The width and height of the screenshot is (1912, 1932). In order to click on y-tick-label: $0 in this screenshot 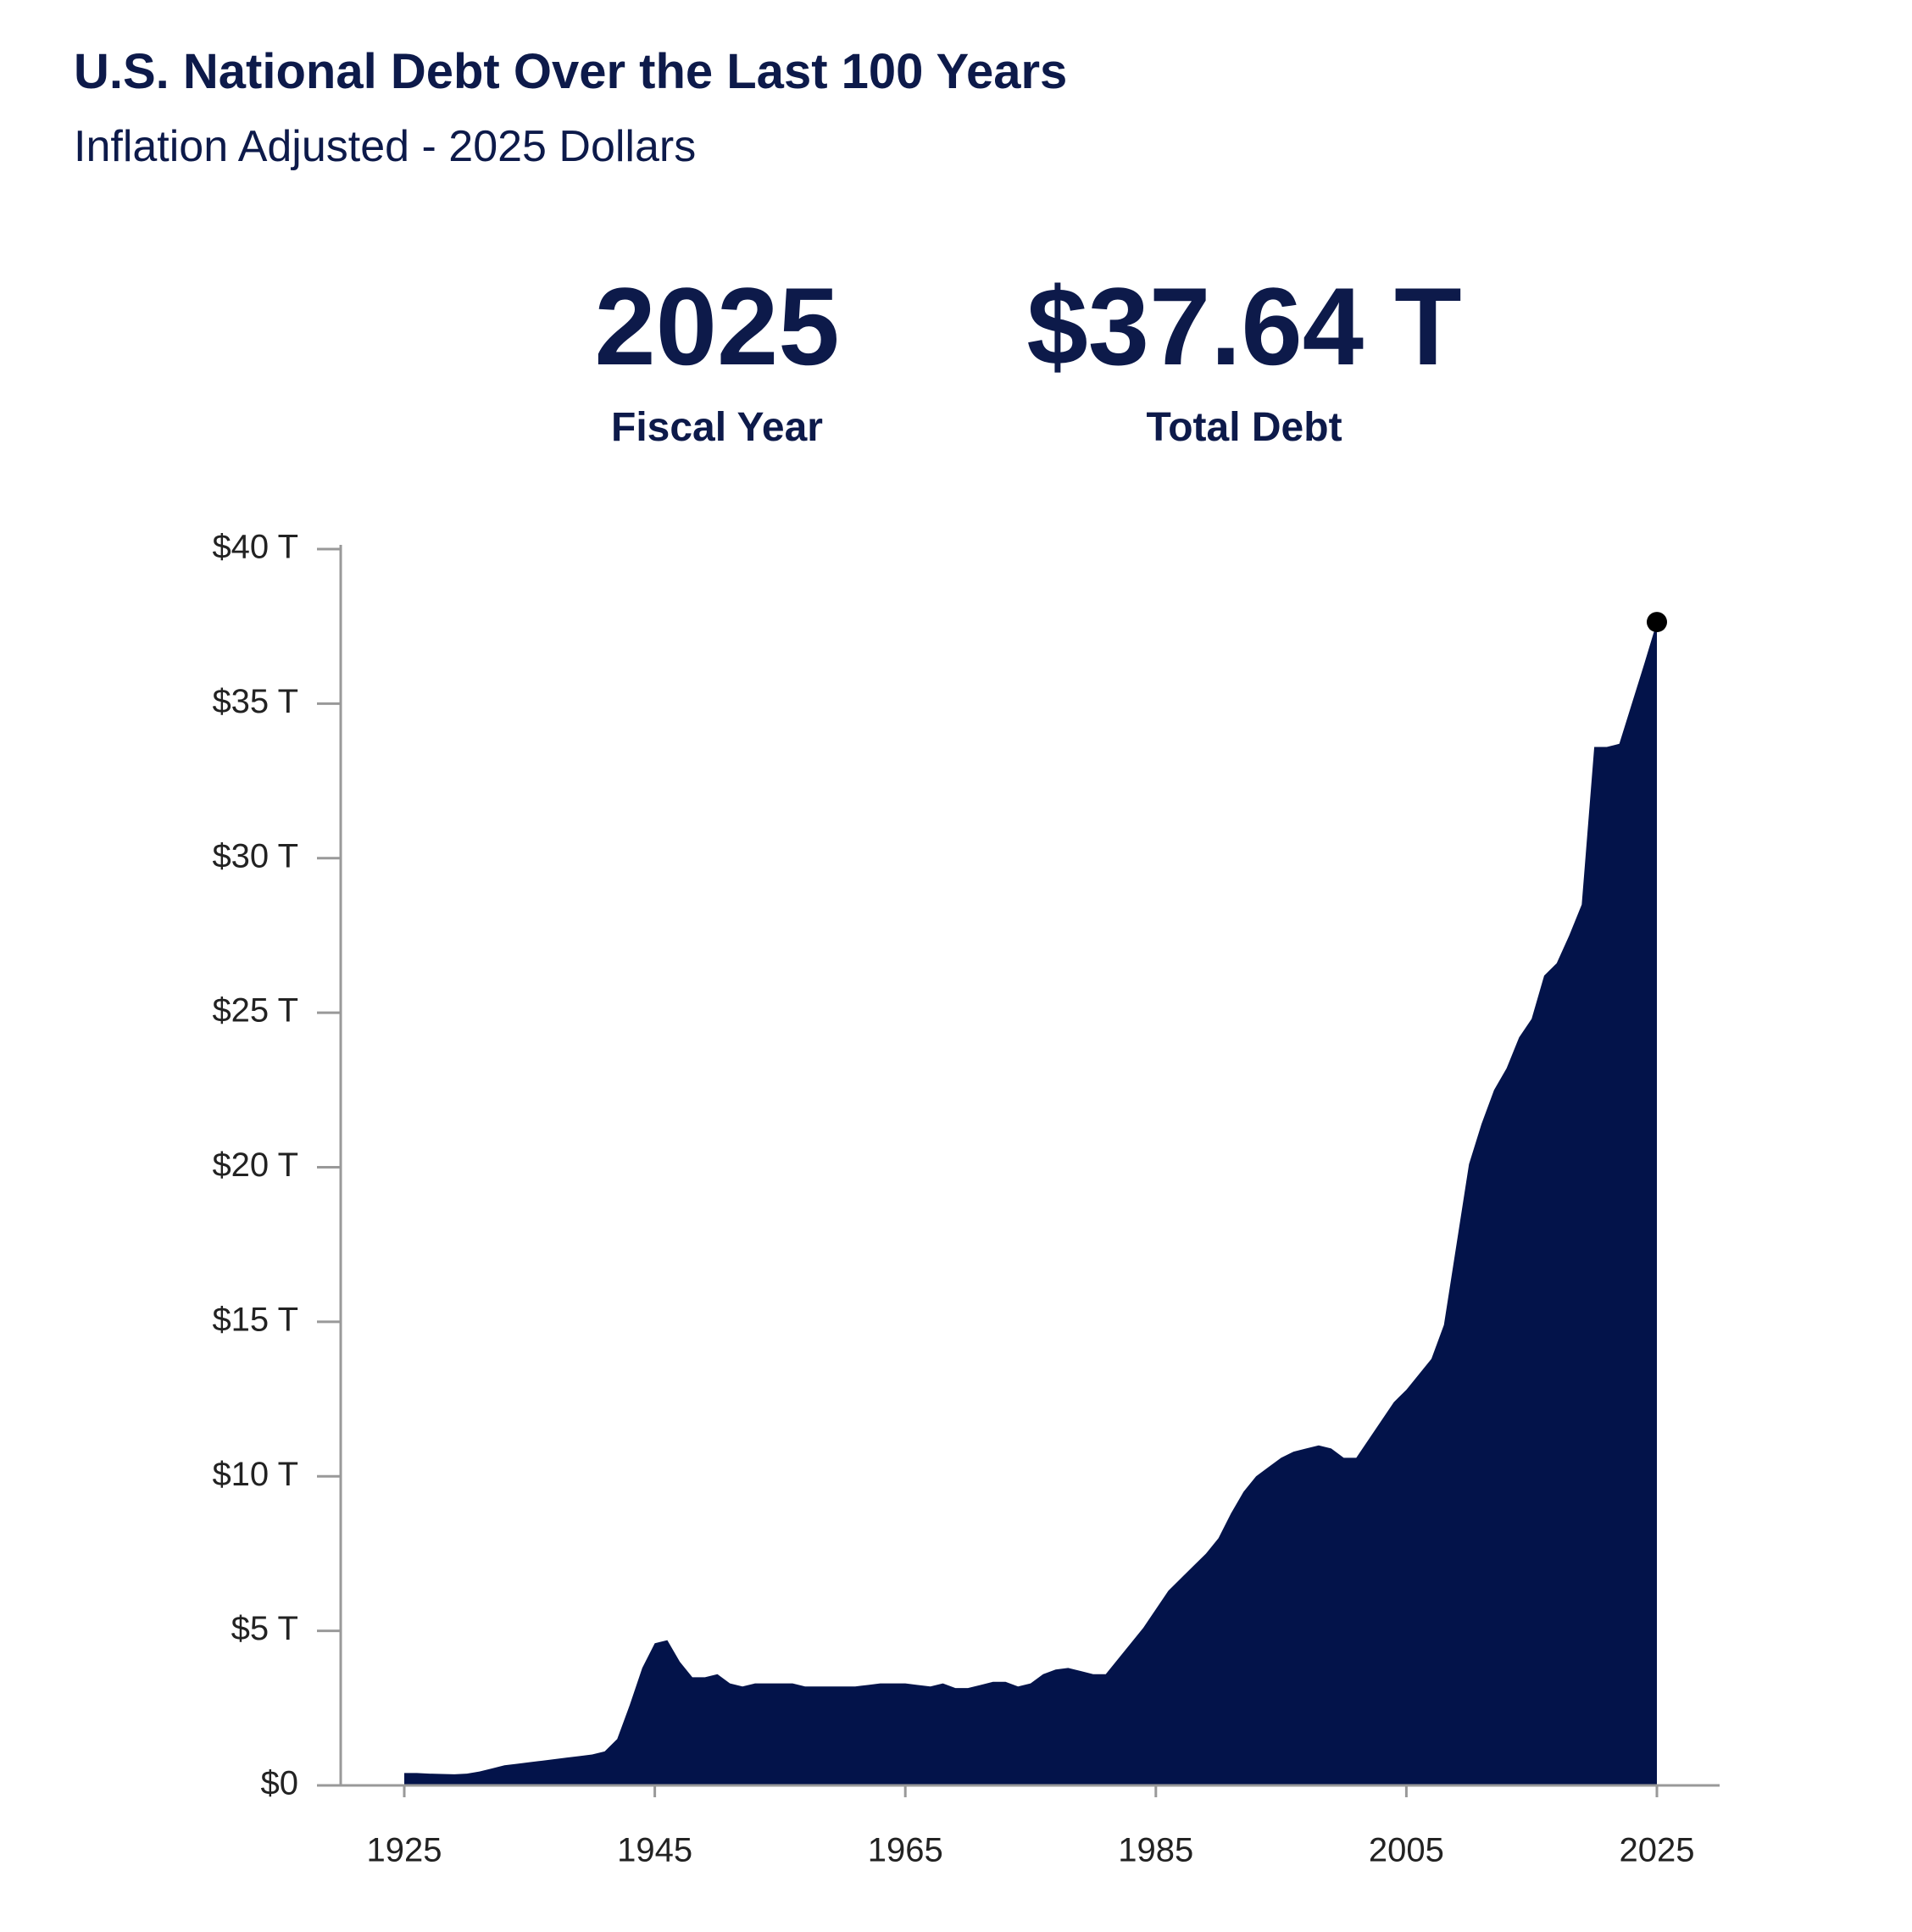, I will do `click(280, 1783)`.